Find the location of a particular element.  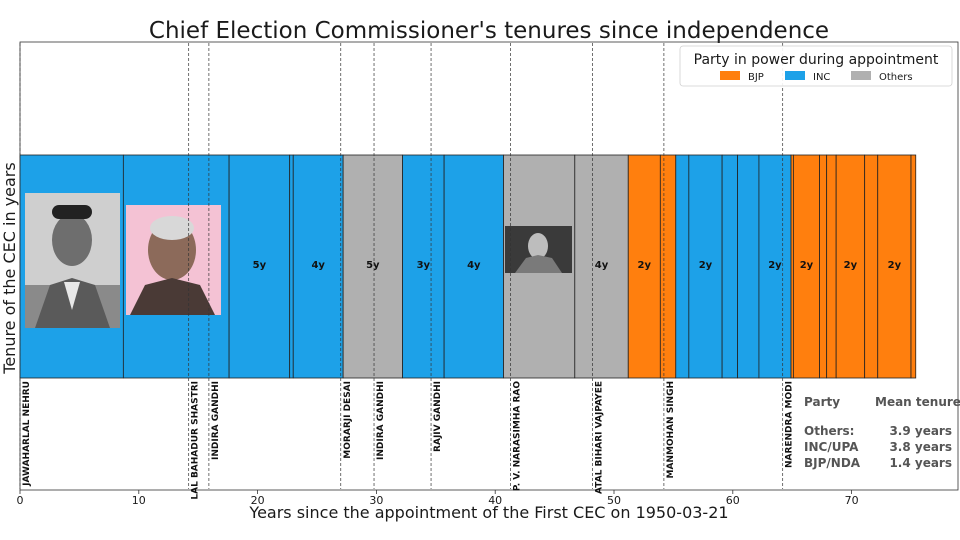

pm-label: ATAL BIHARI VAJPAYEE is located at coordinates (600, 437).